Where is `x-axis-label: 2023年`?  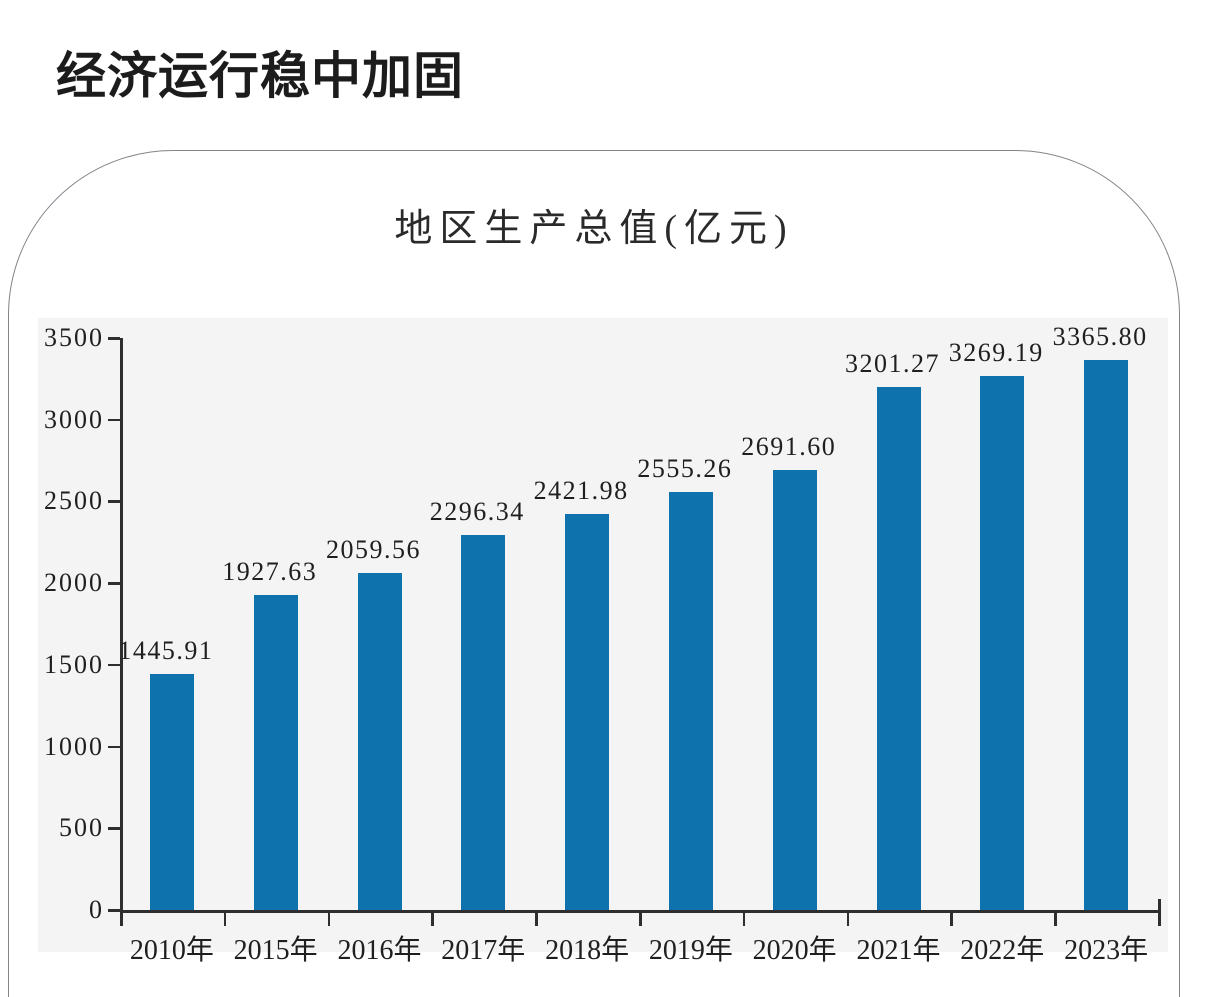
x-axis-label: 2023年 is located at coordinates (1106, 950).